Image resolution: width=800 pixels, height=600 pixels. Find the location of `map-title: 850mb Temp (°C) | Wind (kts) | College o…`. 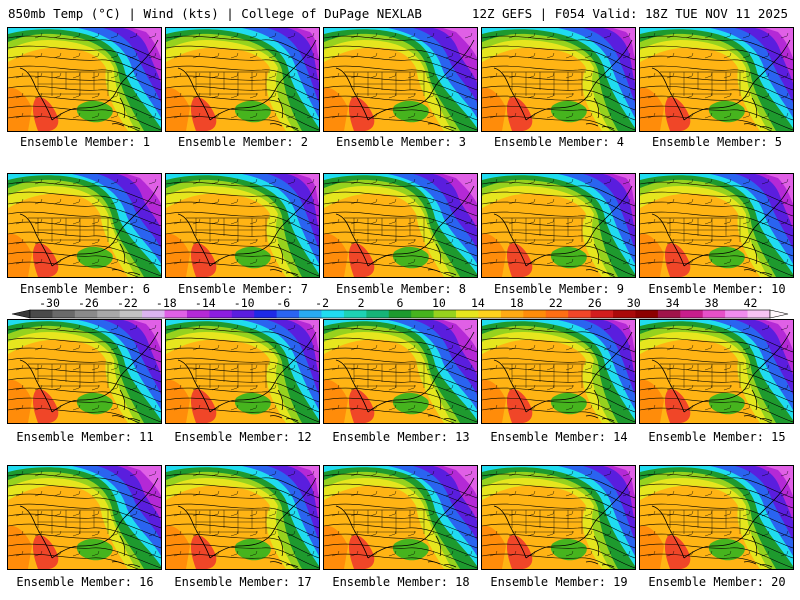

map-title: 850mb Temp (°C) | Wind (kts) | College o… is located at coordinates (215, 13).